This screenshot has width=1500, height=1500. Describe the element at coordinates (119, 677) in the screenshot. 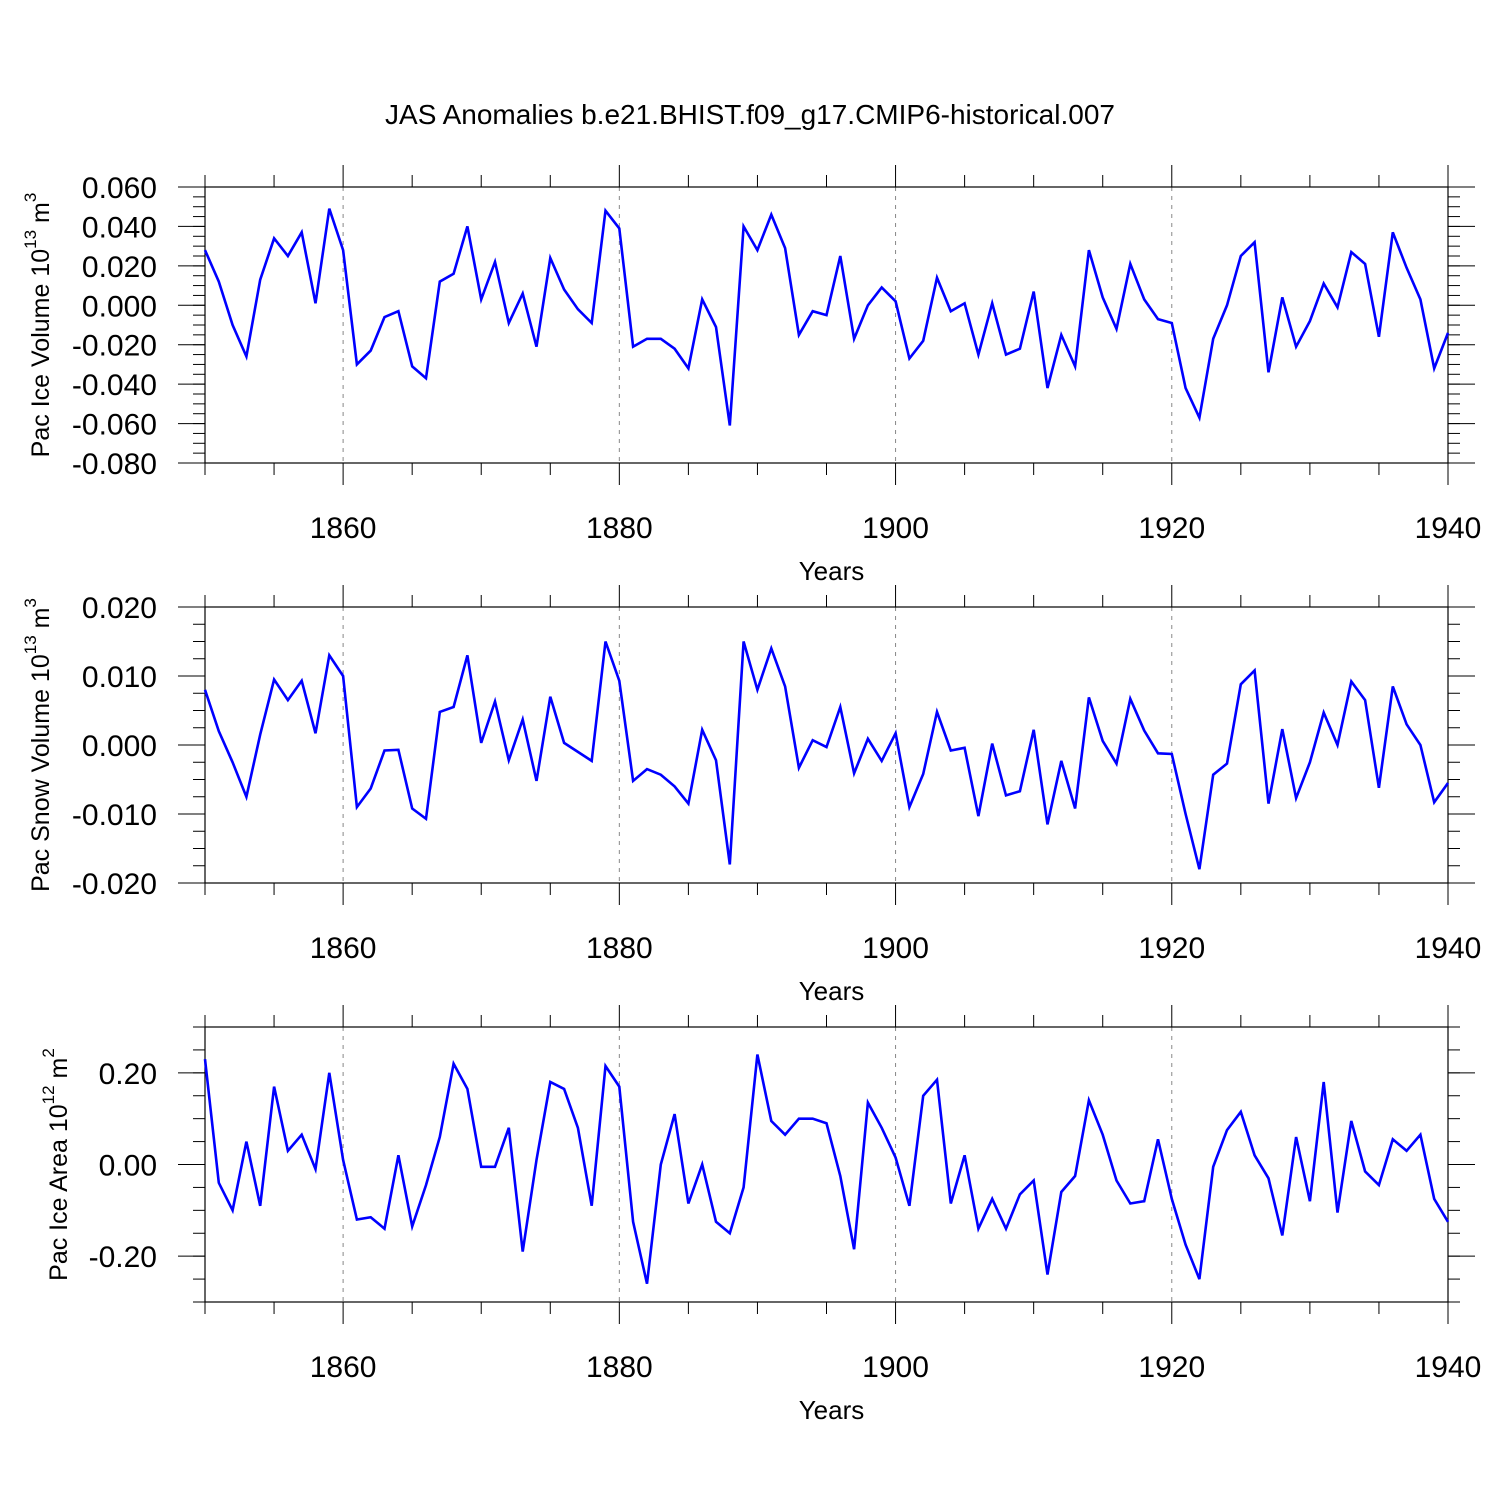

I see `y-tick-label: 0.010` at that location.